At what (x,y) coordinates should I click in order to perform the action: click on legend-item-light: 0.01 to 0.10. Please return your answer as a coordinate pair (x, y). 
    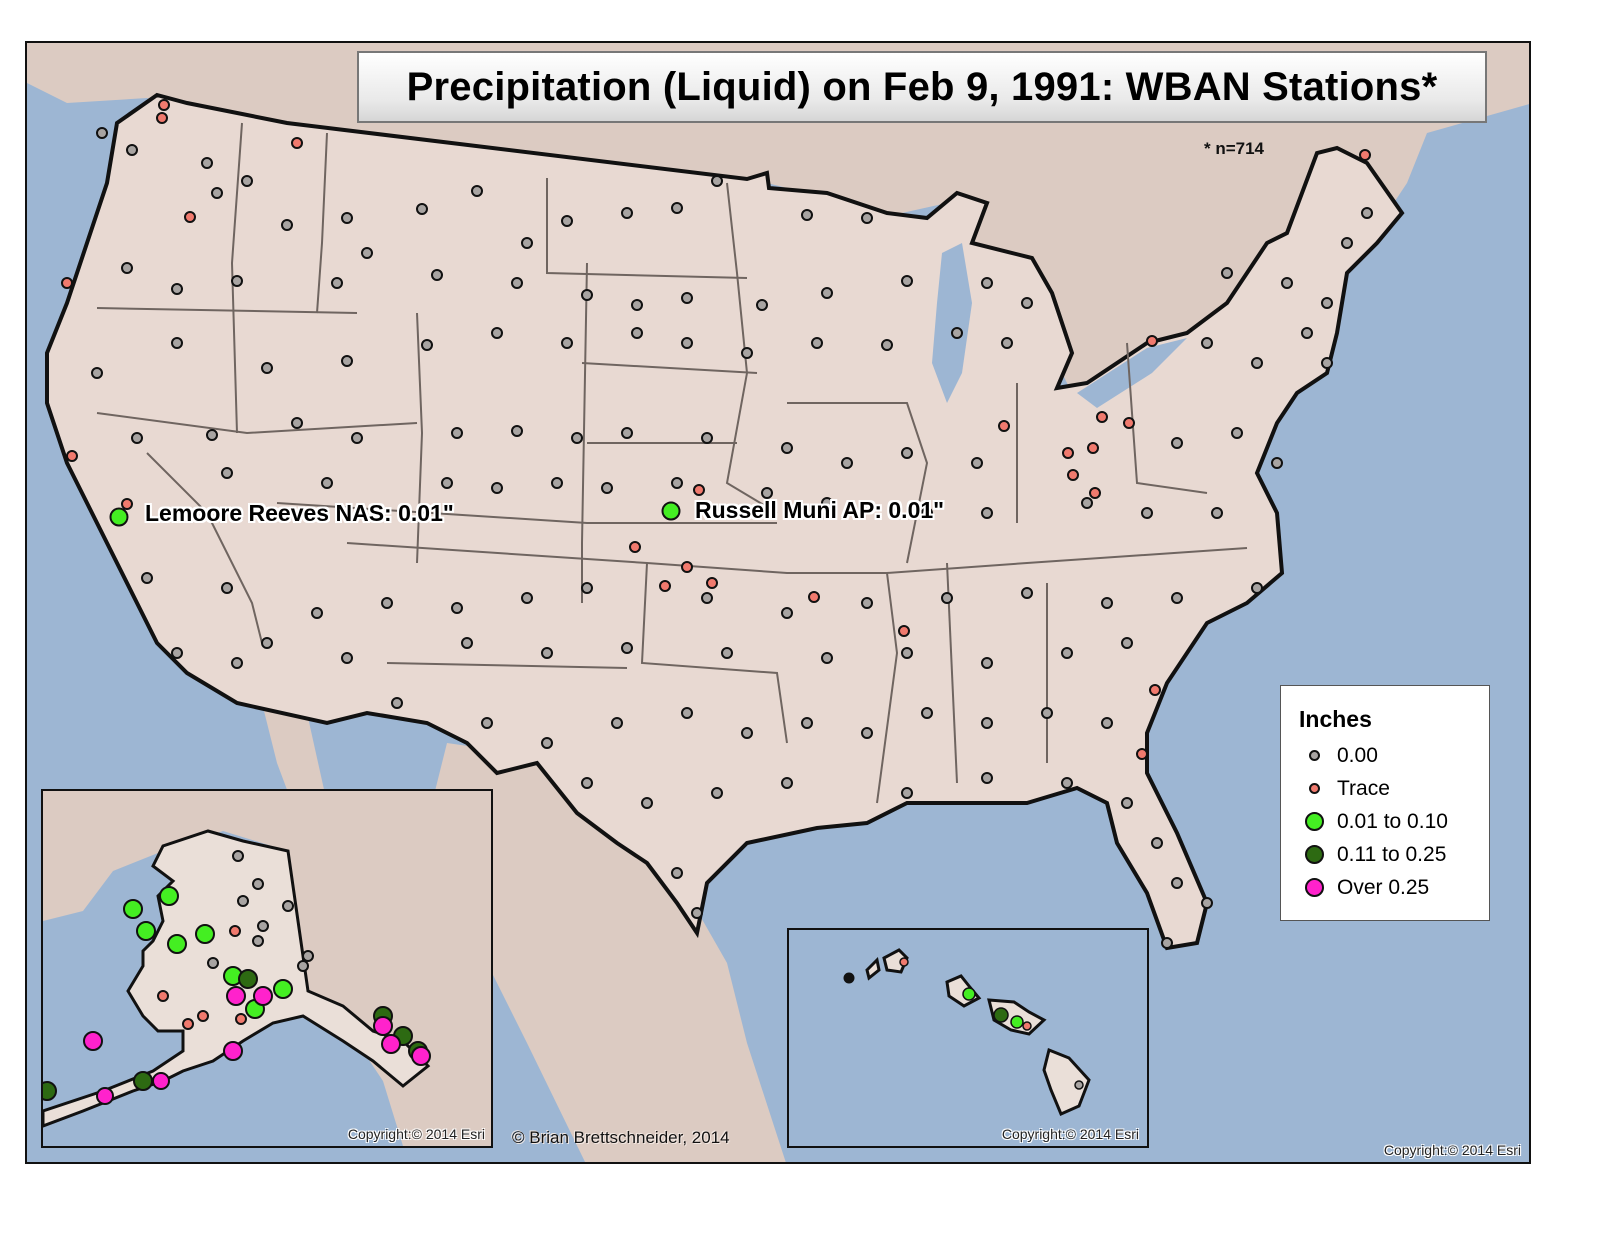
    Looking at the image, I should click on (1394, 821).